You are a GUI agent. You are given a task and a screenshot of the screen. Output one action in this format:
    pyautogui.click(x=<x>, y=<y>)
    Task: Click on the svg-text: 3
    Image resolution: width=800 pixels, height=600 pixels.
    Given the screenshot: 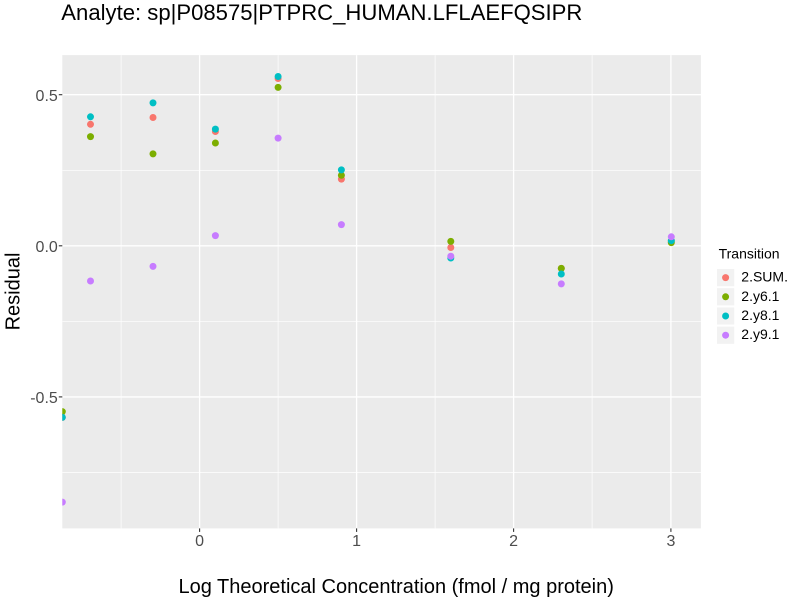 What is the action you would take?
    pyautogui.click(x=670, y=541)
    